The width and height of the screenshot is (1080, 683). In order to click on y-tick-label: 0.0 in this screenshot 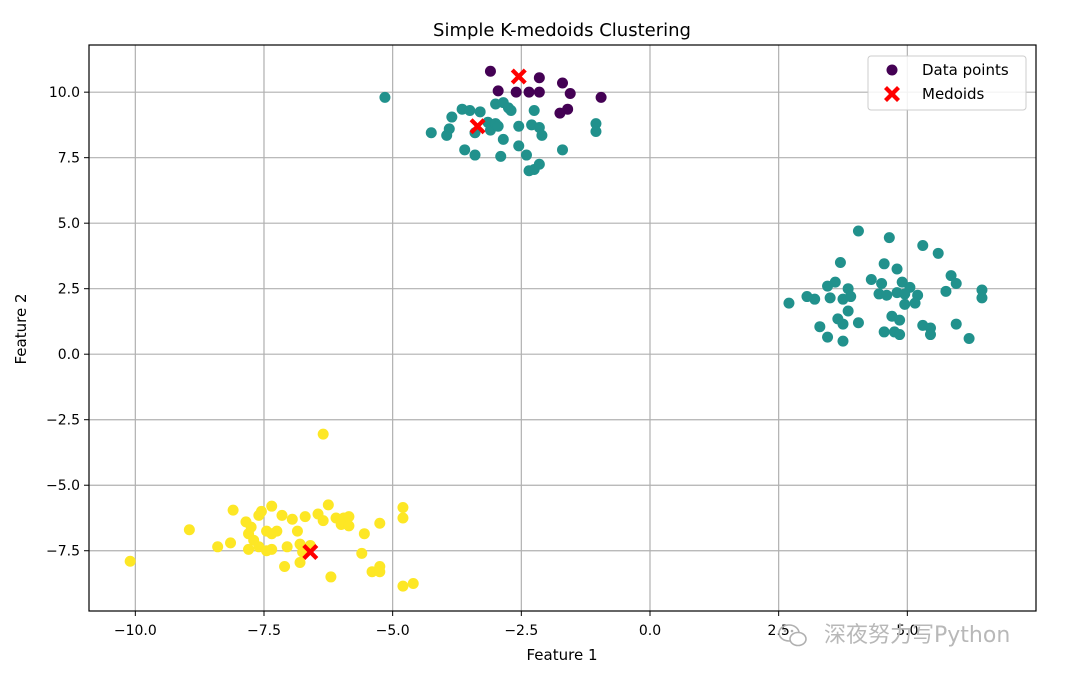, I will do `click(69, 355)`.